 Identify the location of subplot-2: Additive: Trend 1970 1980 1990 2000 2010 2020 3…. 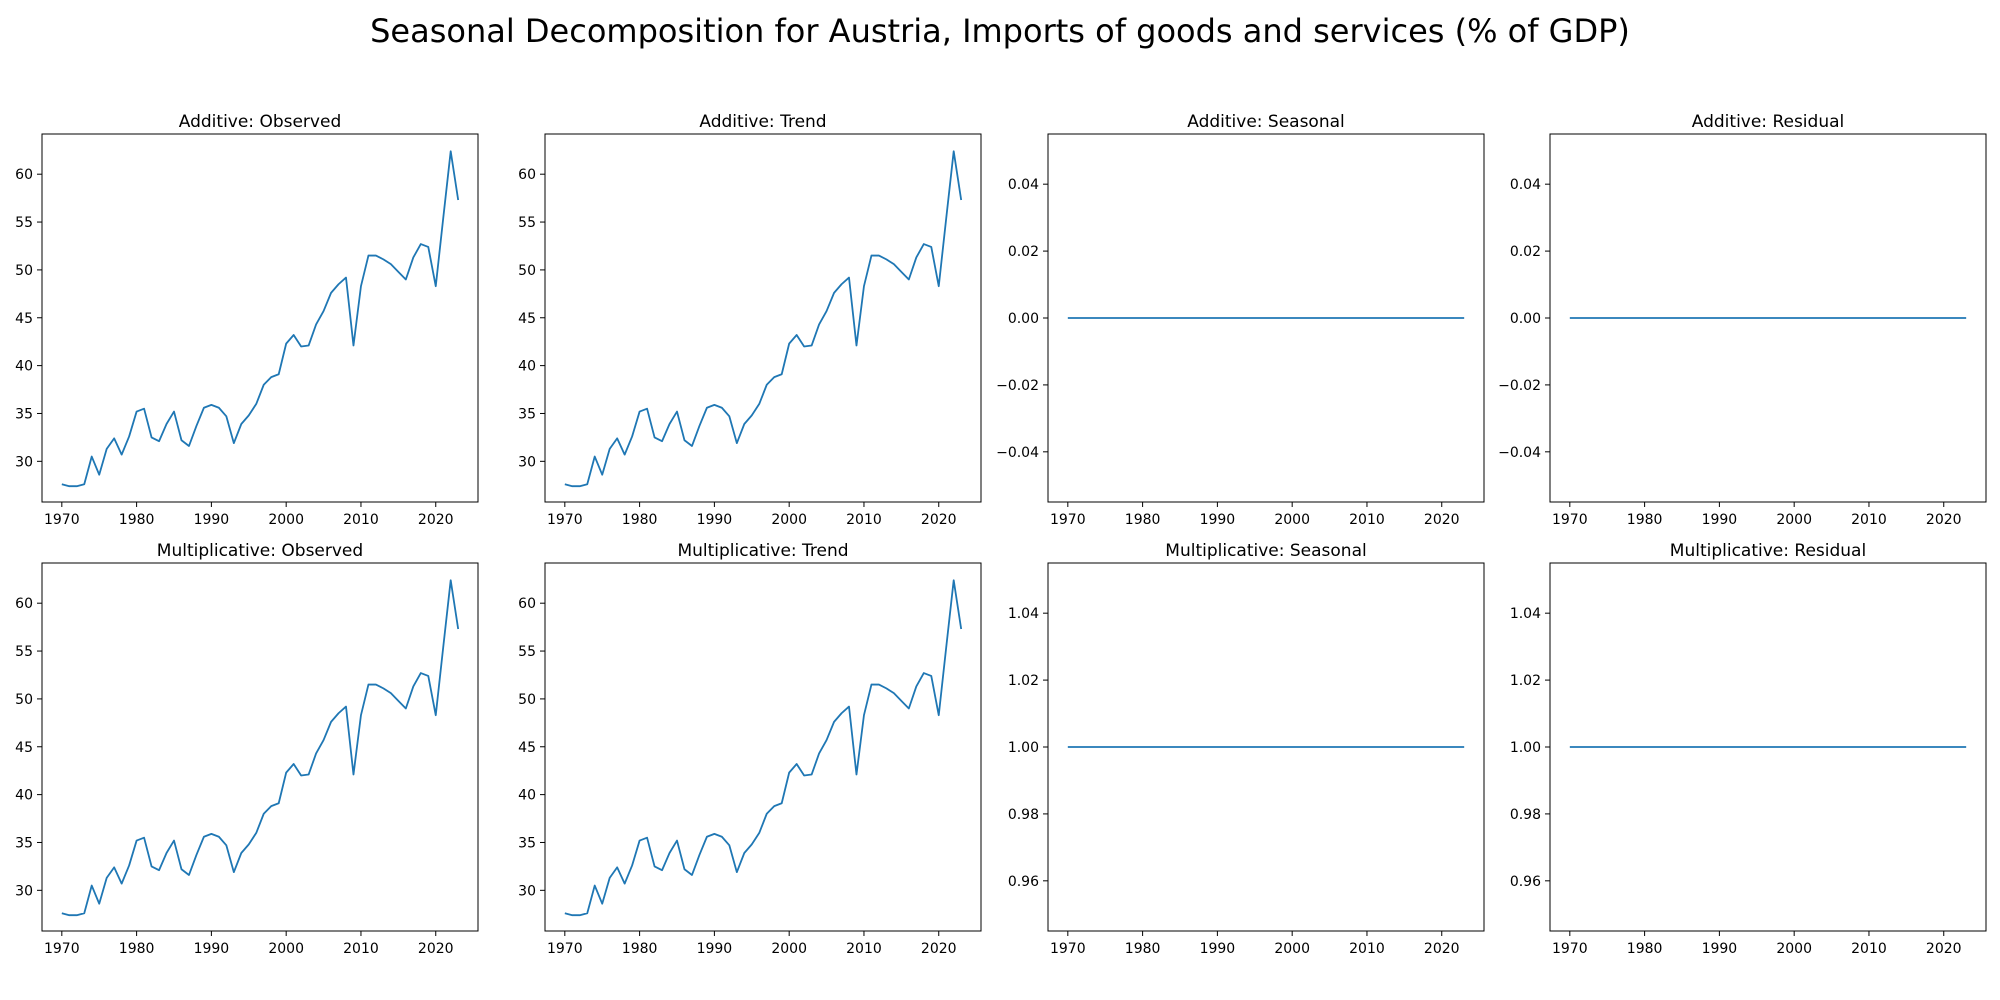
(750, 320).